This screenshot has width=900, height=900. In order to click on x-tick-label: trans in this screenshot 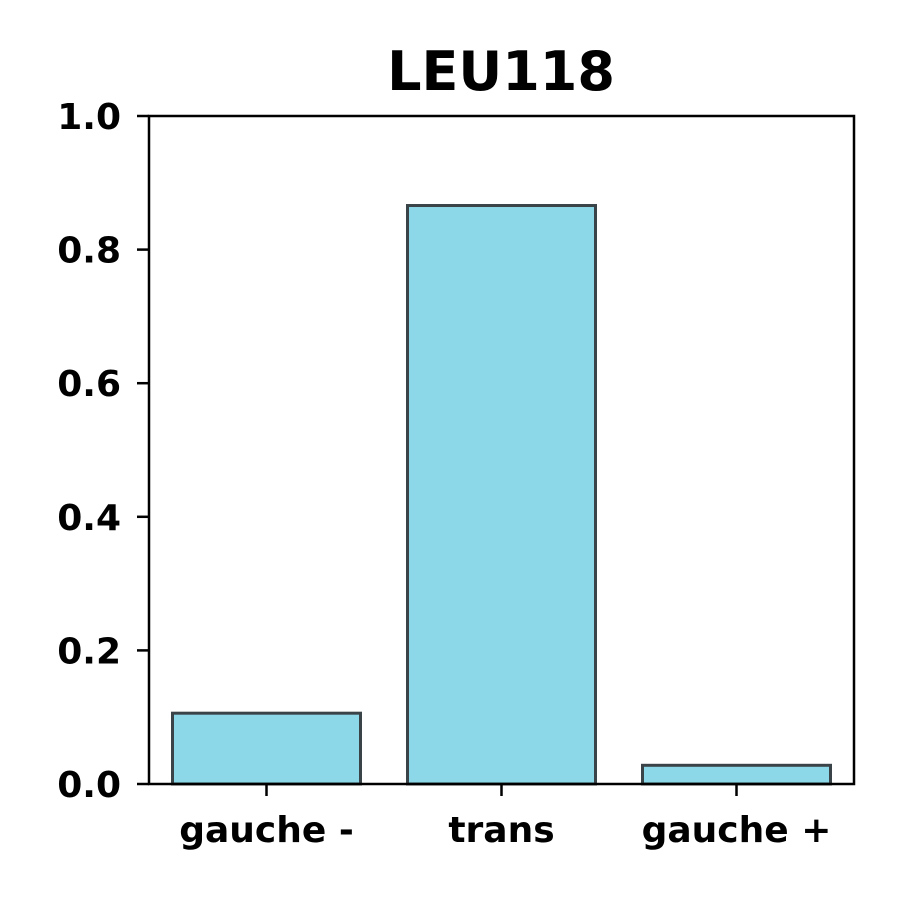, I will do `click(501, 830)`.